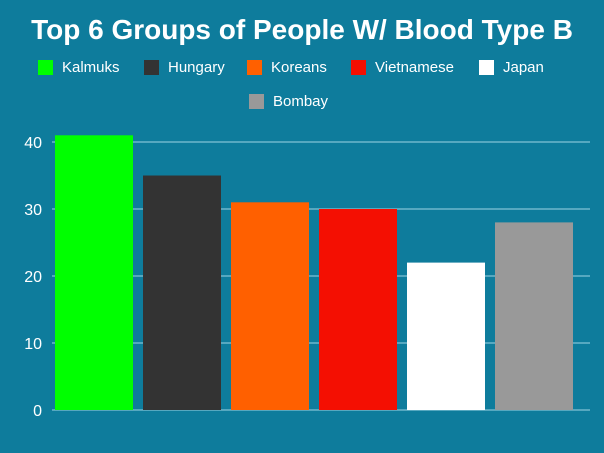 The height and width of the screenshot is (453, 604). I want to click on bar-japan, so click(446, 336).